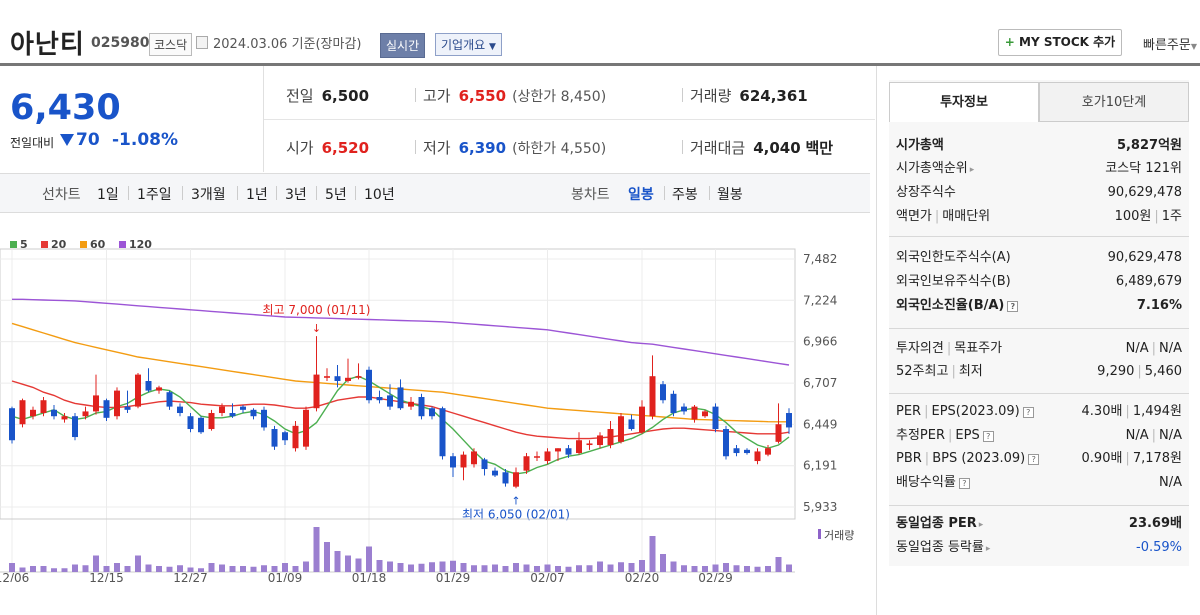 The height and width of the screenshot is (615, 1200). What do you see at coordinates (296, 195) in the screenshot?
I see `period-5: 3년` at bounding box center [296, 195].